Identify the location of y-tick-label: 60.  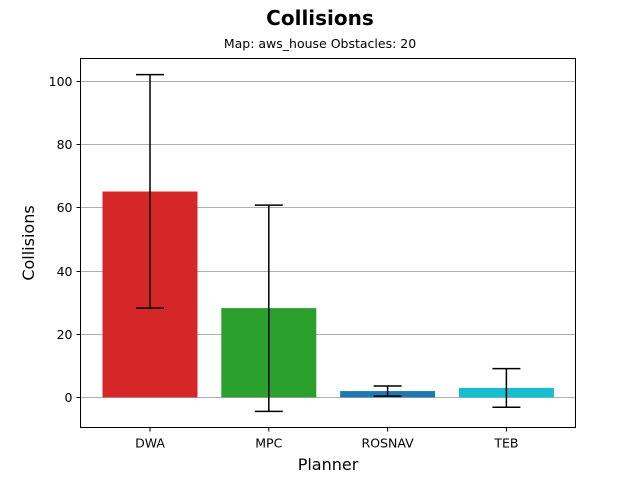
(65, 207).